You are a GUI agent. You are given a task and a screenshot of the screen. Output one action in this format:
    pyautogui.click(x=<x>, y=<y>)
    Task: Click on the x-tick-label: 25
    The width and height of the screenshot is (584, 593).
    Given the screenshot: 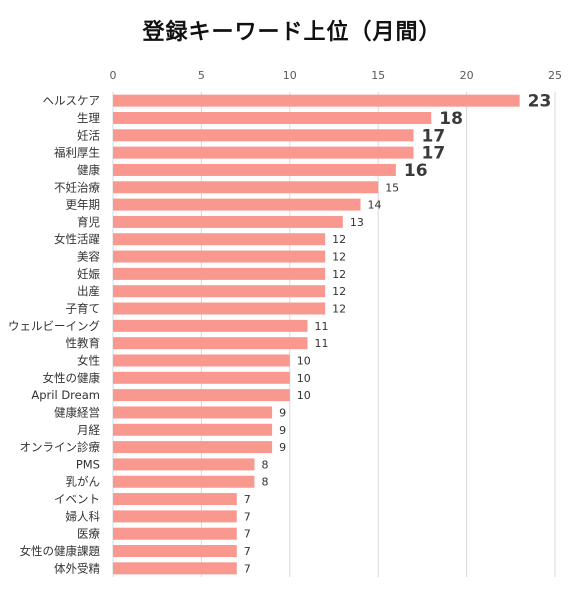 What is the action you would take?
    pyautogui.click(x=555, y=75)
    